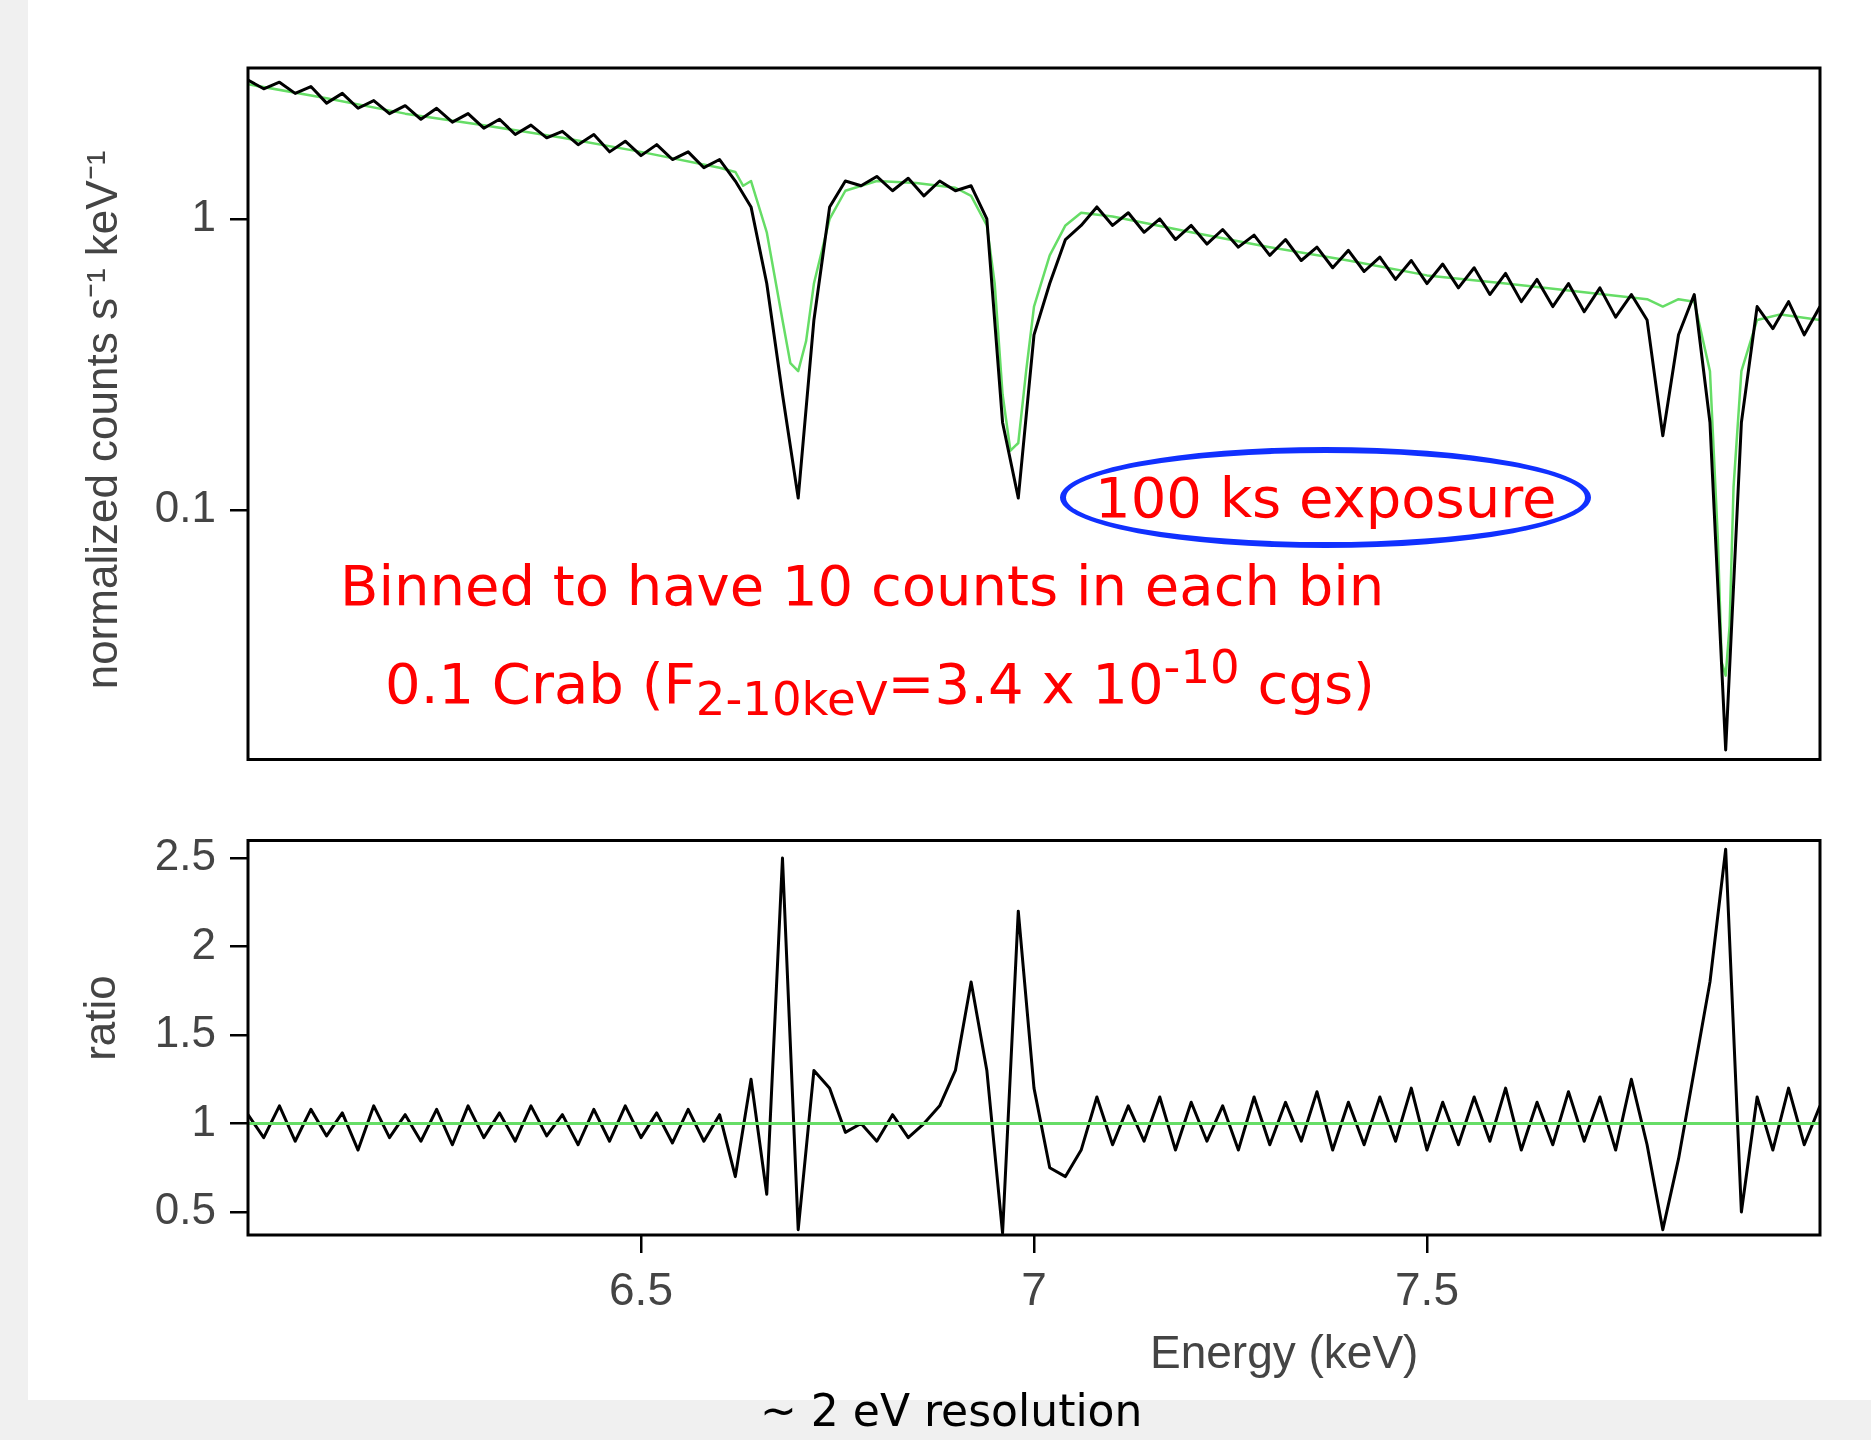 The image size is (1871, 1440). What do you see at coordinates (185, 507) in the screenshot?
I see `y-tick-label: 0.1` at bounding box center [185, 507].